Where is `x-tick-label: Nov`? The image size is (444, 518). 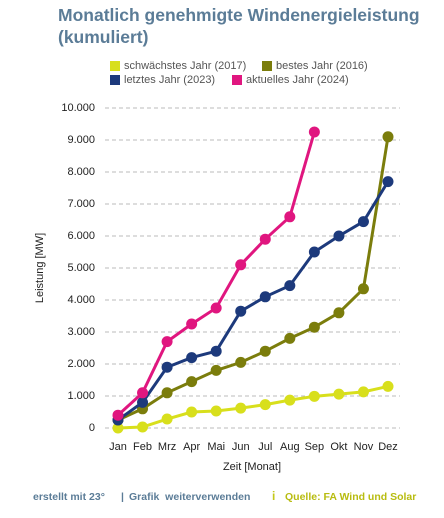 x-tick-label: Nov is located at coordinates (364, 447).